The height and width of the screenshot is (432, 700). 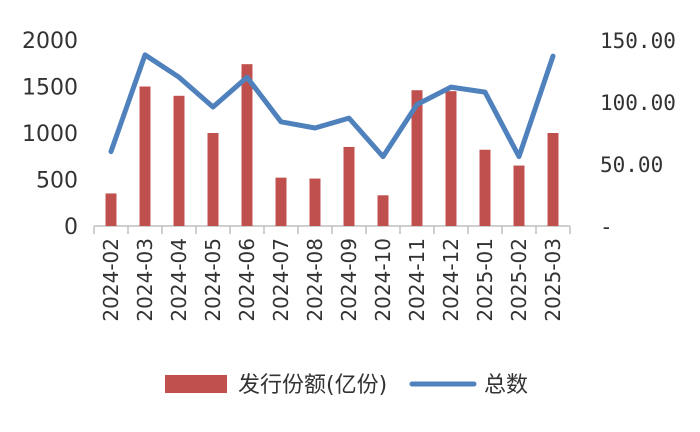 I want to click on left-tick-label: 1500, so click(x=50, y=88).